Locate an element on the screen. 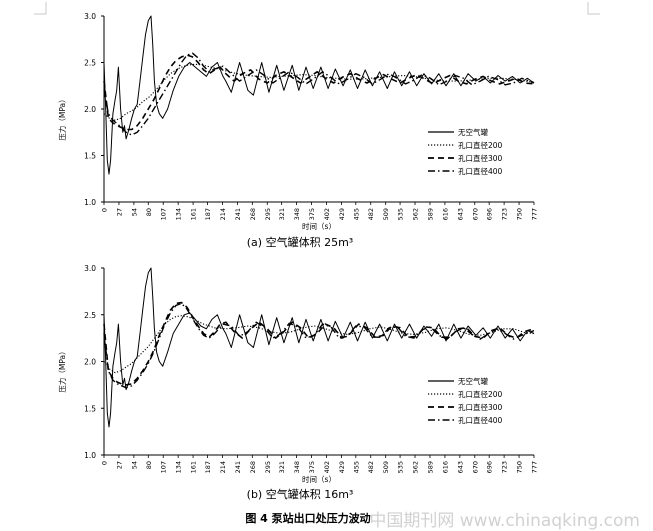 This screenshot has width=653, height=531. x-tick-label: 562 is located at coordinates (416, 214).